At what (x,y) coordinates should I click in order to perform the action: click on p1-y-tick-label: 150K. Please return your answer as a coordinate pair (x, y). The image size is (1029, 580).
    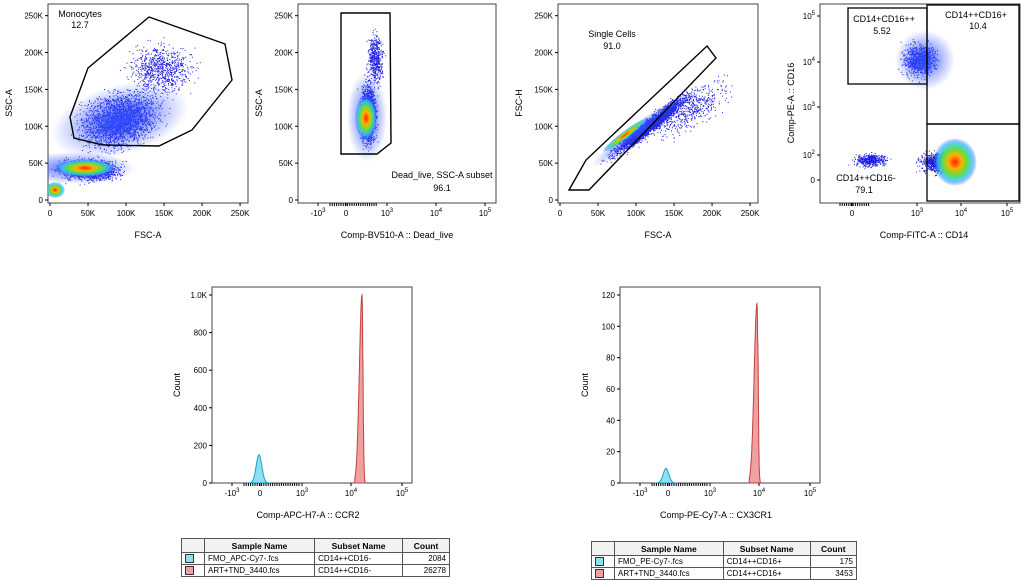
    Looking at the image, I should click on (33, 89).